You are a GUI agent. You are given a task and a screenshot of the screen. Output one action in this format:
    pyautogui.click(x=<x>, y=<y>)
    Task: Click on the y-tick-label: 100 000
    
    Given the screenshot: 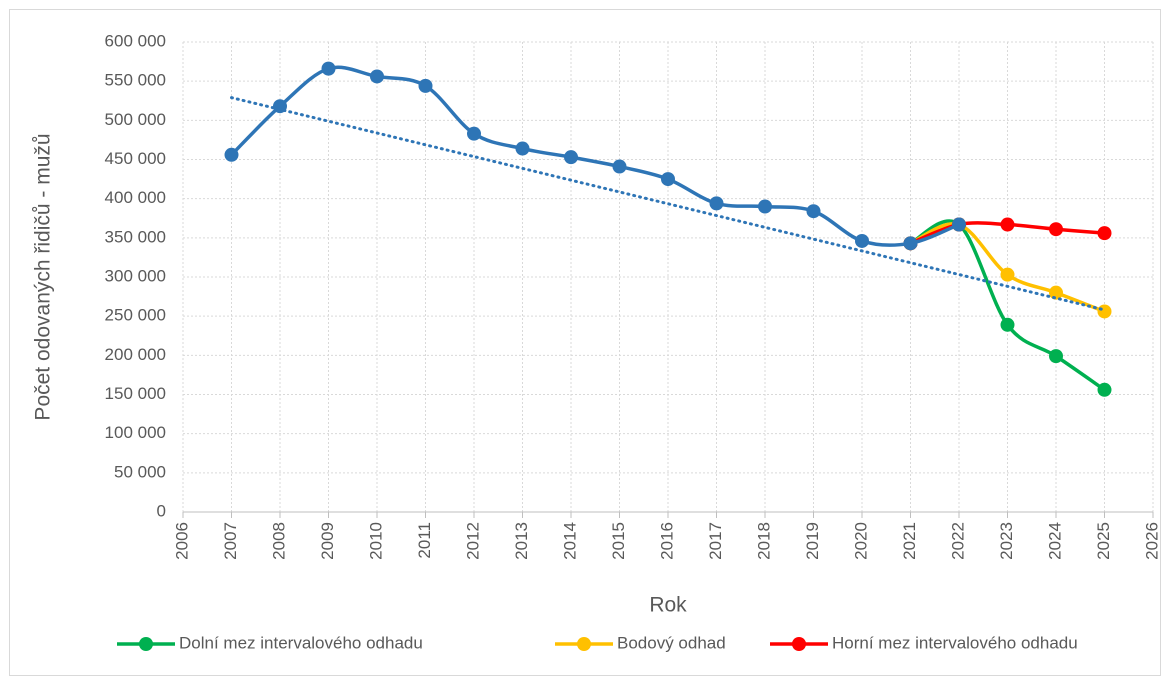 What is the action you would take?
    pyautogui.click(x=135, y=432)
    